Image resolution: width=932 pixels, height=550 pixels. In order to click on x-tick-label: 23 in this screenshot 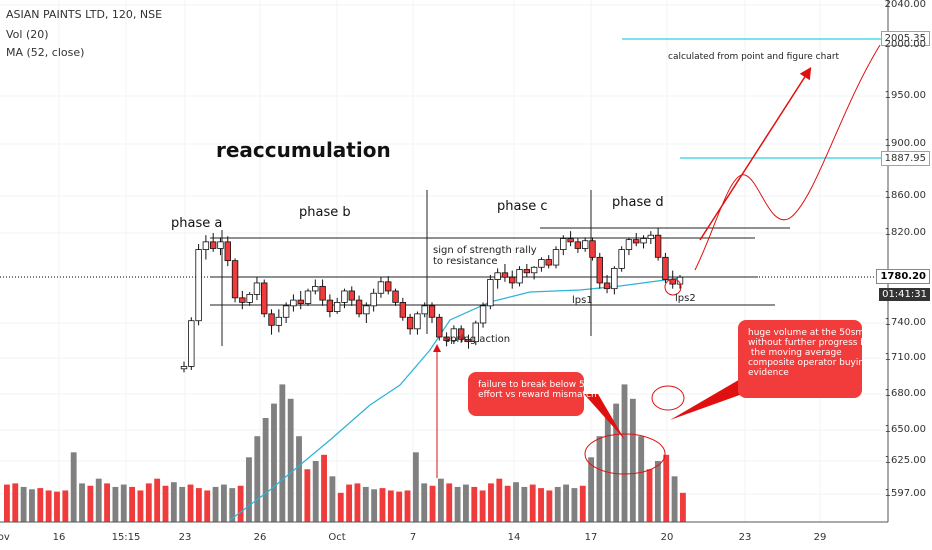, I will do `click(745, 537)`.